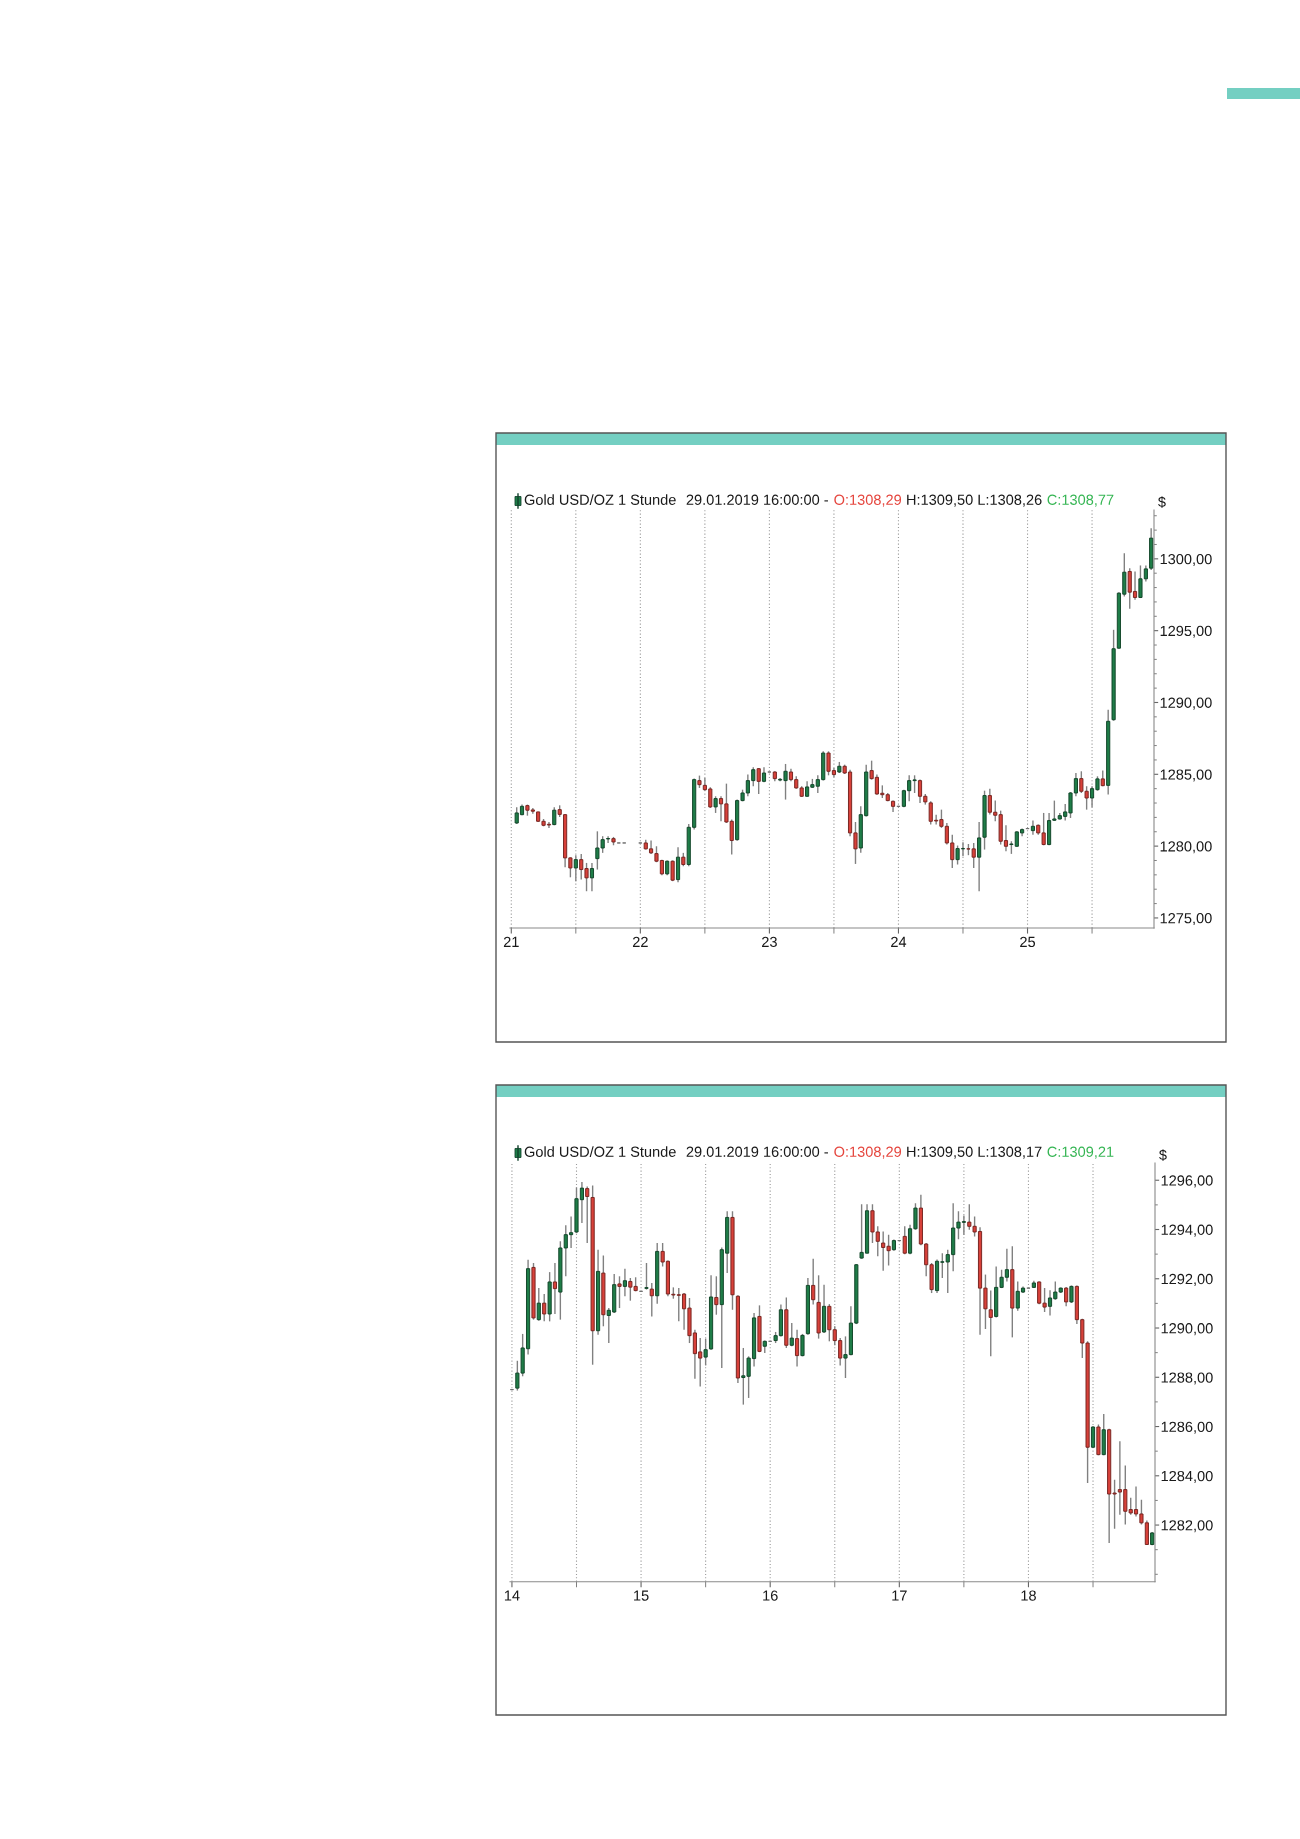 The height and width of the screenshot is (1839, 1300). I want to click on y-tick-label: 1300,00, so click(1186, 559).